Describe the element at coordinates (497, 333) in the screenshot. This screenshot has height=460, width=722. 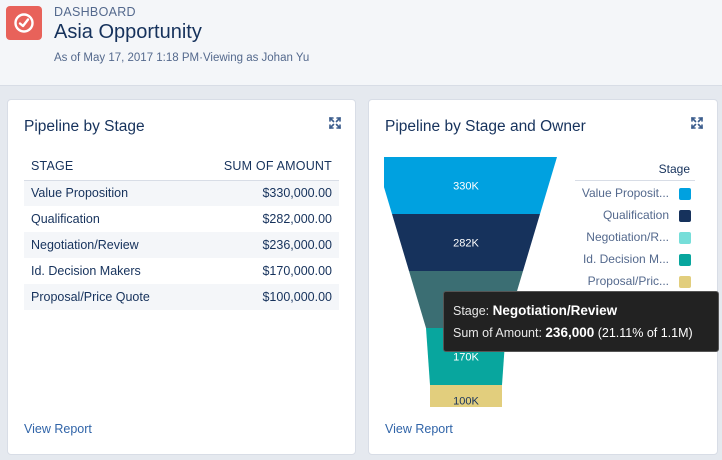
I see `tooltip-sum-key: Sum of Amount:` at that location.